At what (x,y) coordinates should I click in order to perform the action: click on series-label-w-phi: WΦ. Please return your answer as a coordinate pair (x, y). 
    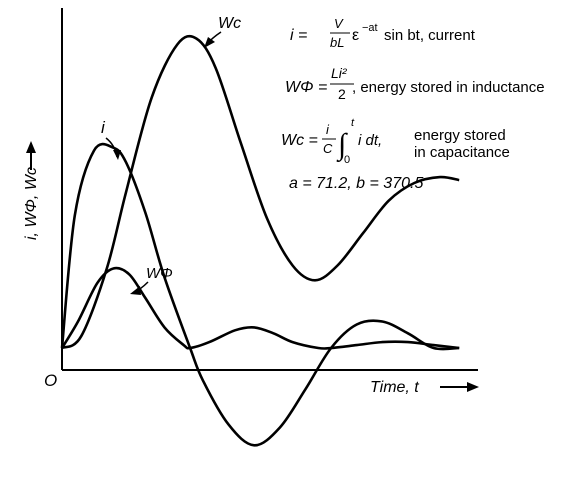
    Looking at the image, I should click on (159, 273).